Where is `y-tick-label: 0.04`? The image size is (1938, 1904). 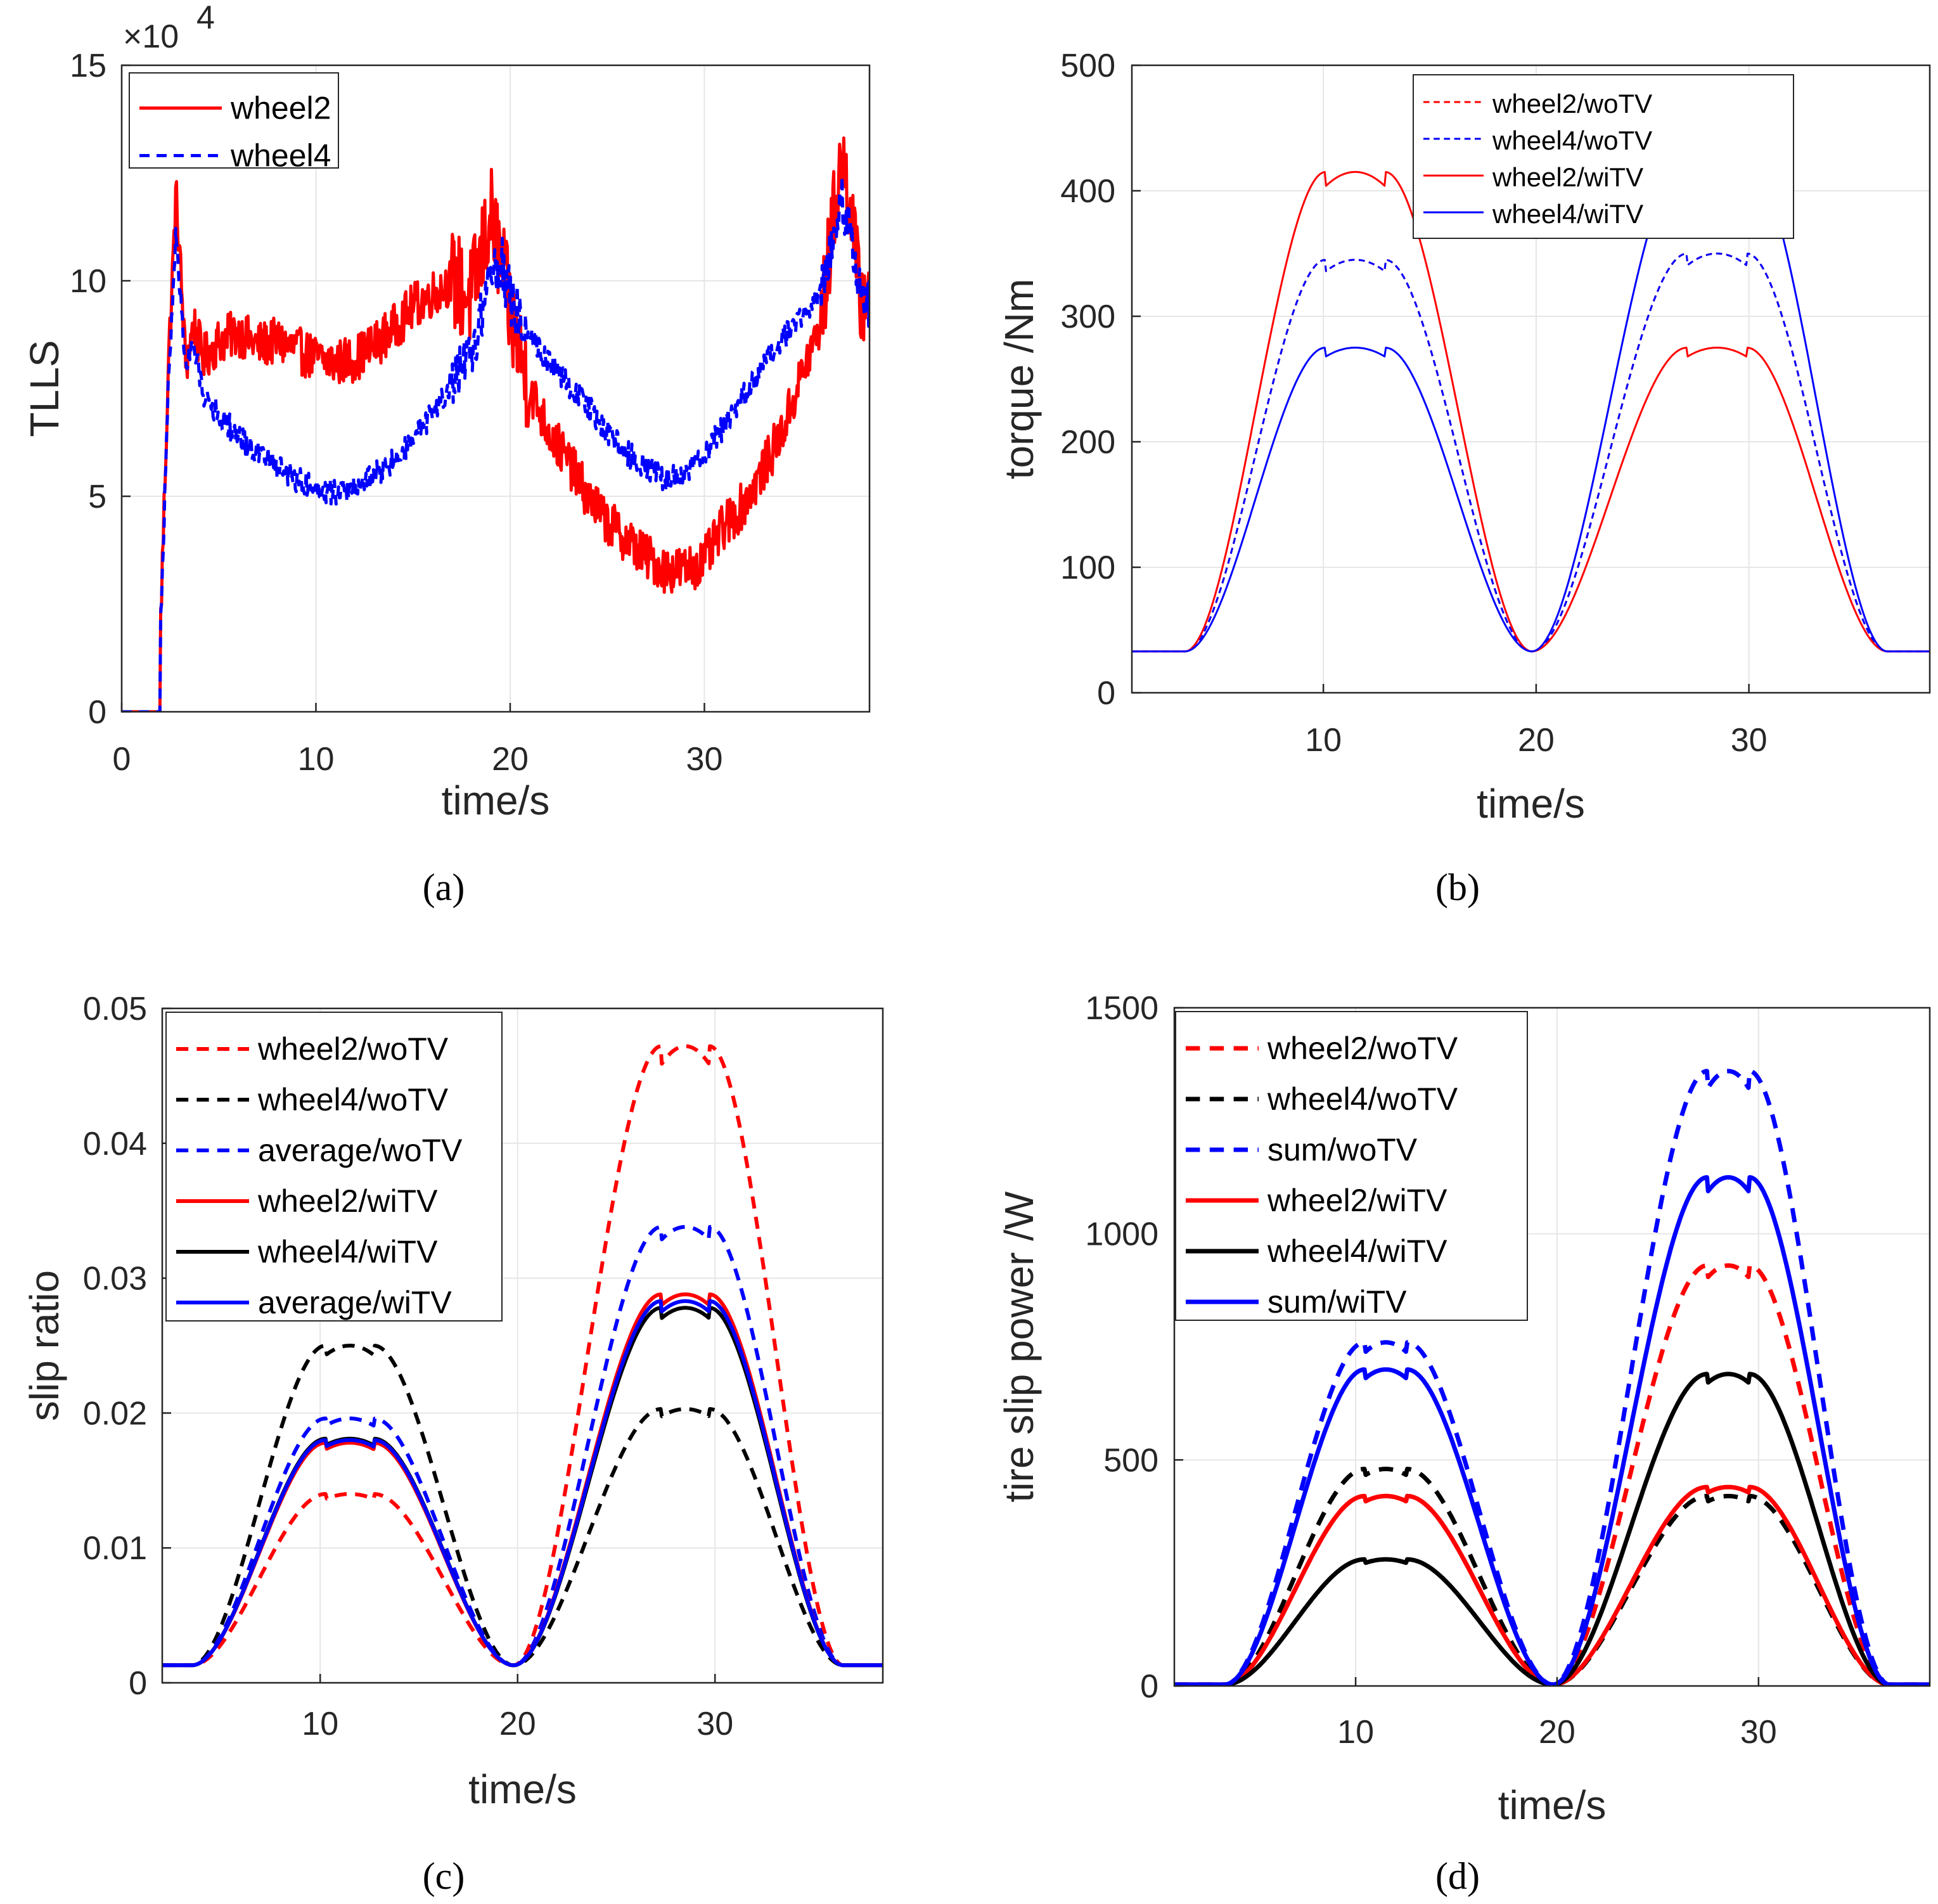
y-tick-label: 0.04 is located at coordinates (115, 1144).